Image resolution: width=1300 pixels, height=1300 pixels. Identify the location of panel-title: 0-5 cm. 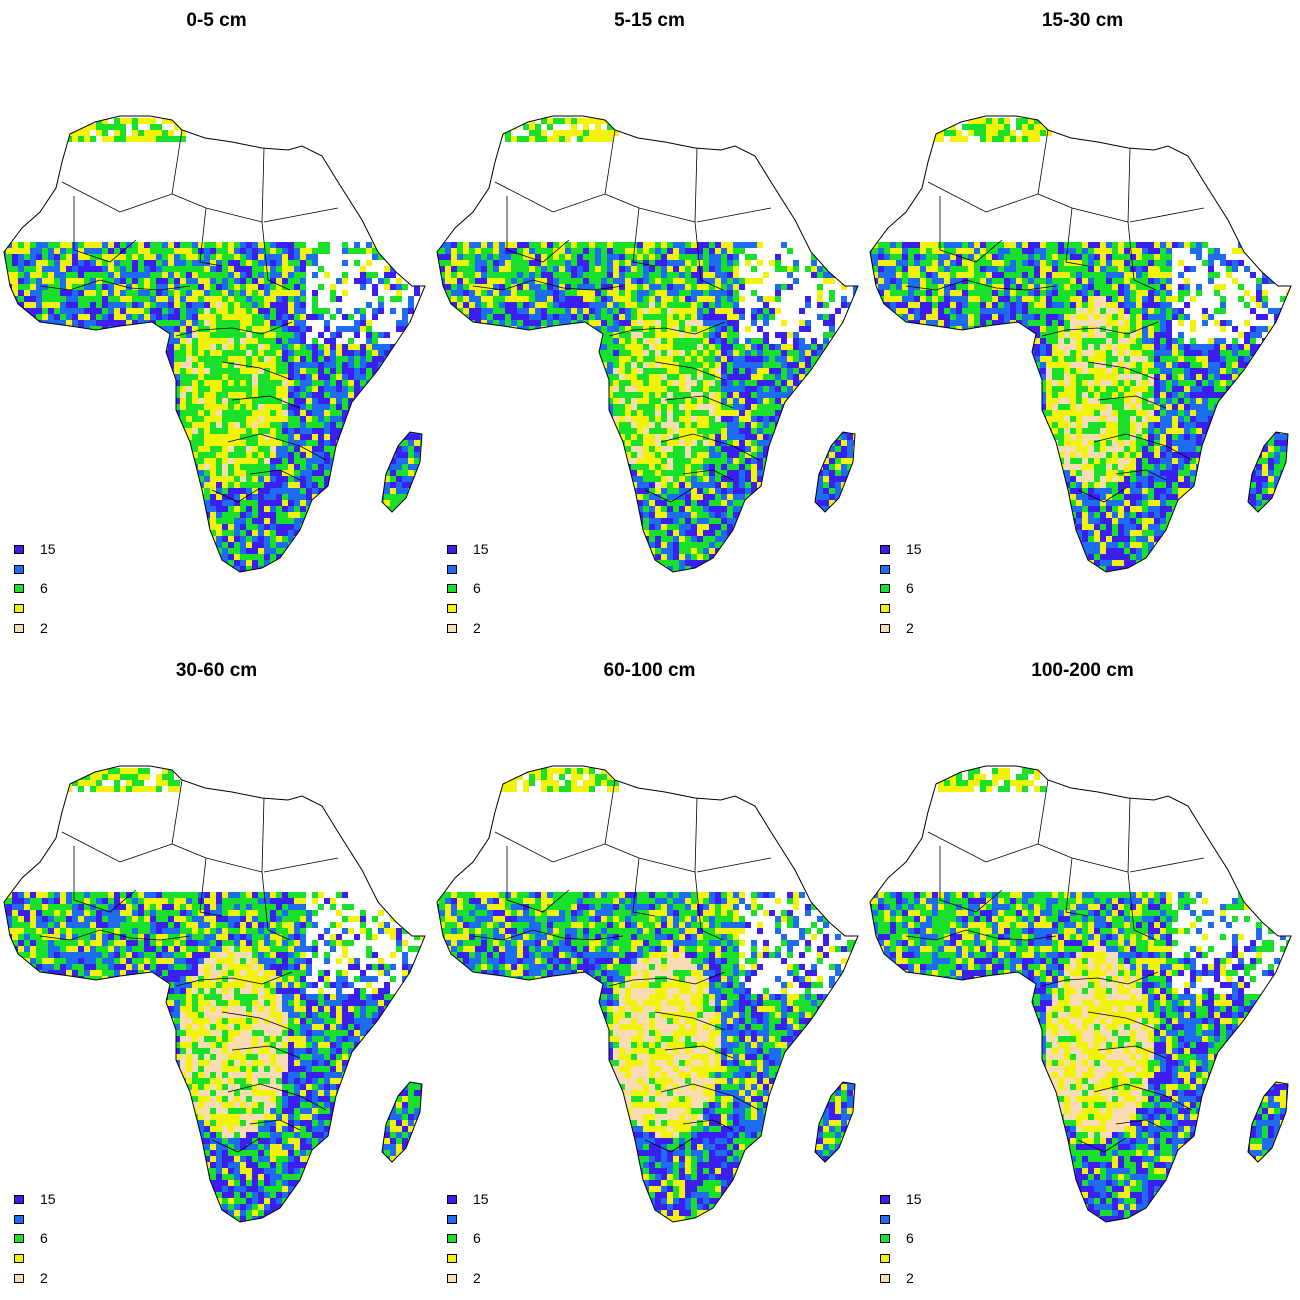
(216, 21).